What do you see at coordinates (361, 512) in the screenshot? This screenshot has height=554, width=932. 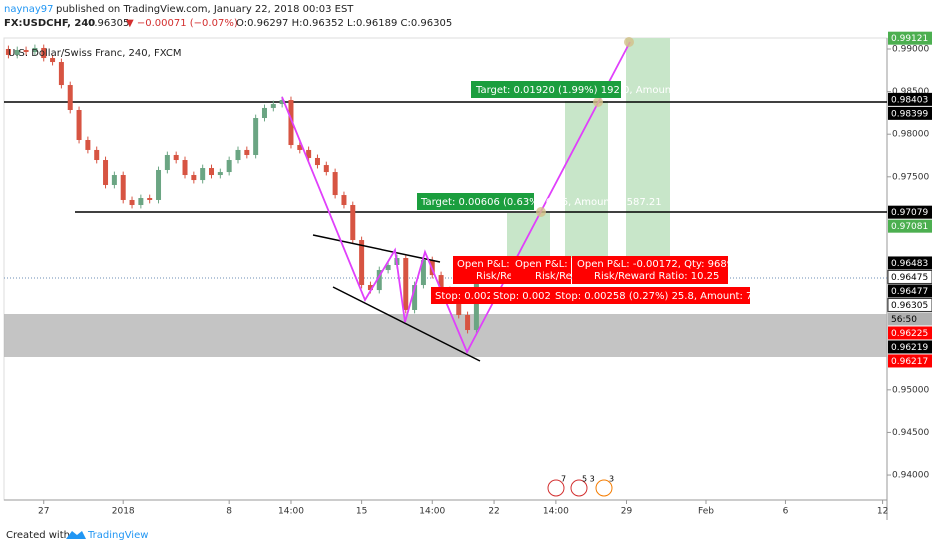 I see `x-tick-label: 15` at bounding box center [361, 512].